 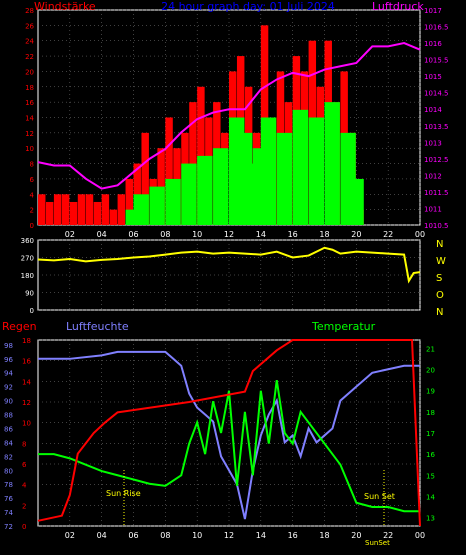 I want to click on direction-y-ticks: 0 90 180 270 360, so click(x=27, y=276).